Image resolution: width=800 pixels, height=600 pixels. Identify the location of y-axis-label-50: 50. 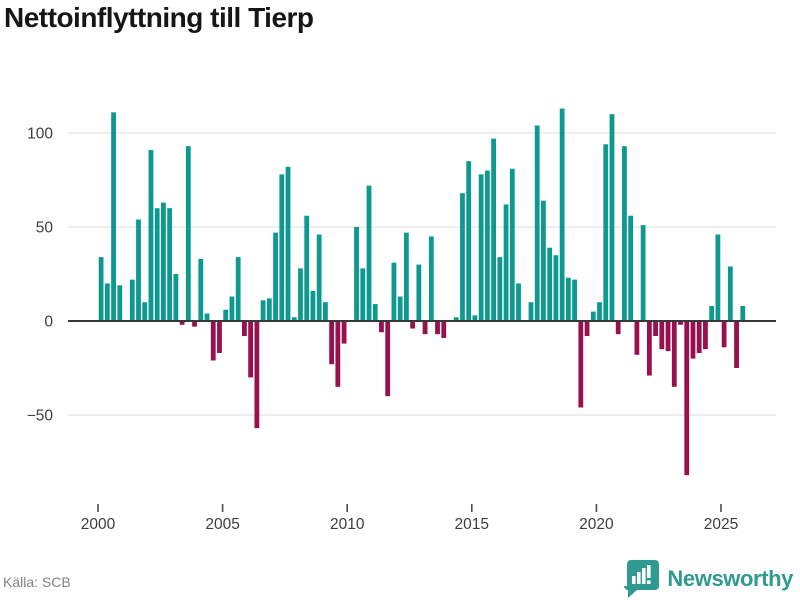
(45, 228).